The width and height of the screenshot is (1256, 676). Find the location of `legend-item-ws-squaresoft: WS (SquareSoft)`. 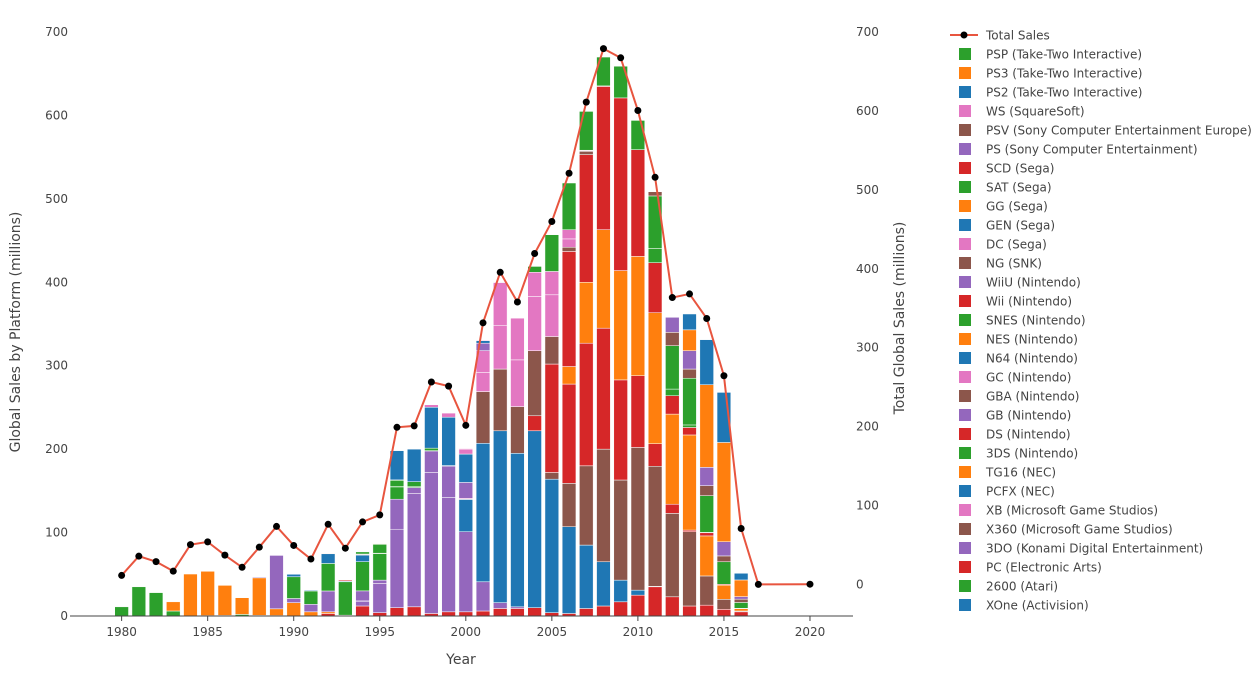

legend-item-ws-squaresoft: WS (SquareSoft) is located at coordinates (1022, 112).